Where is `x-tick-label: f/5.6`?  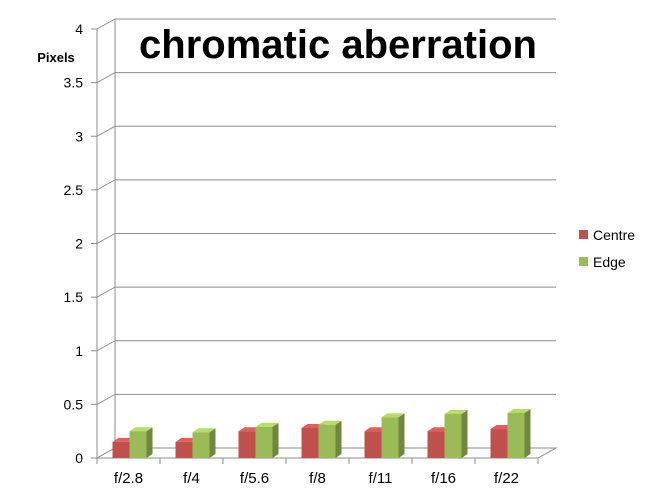
x-tick-label: f/5.6 is located at coordinates (254, 478).